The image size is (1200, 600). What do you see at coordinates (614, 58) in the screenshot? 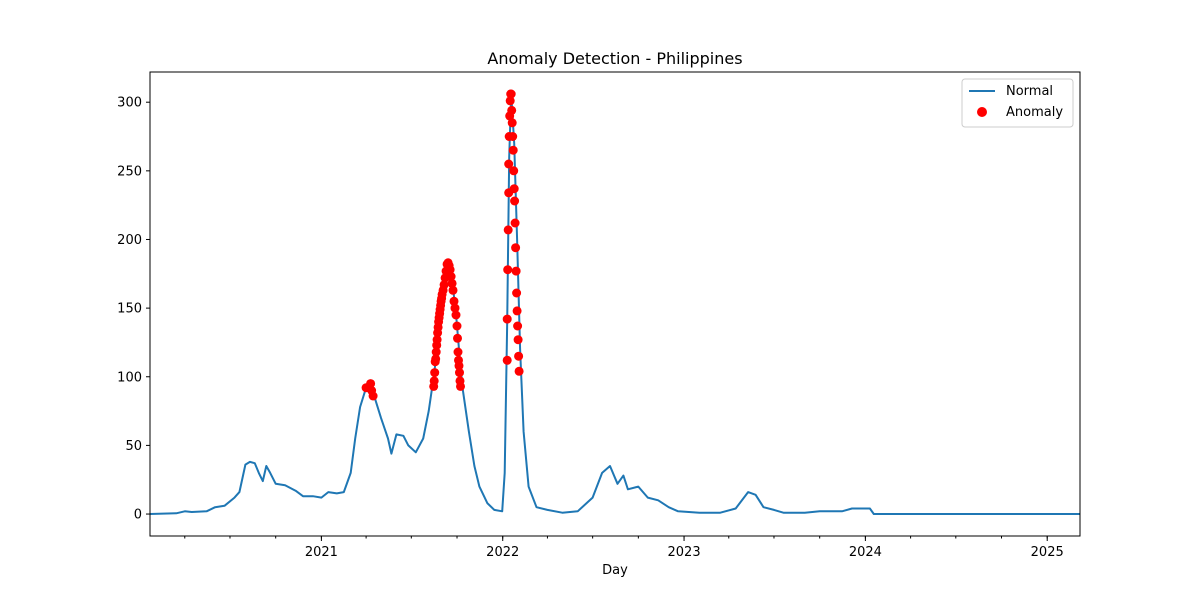
I see `chart-title: Anomaly Detection - Philippines` at bounding box center [614, 58].